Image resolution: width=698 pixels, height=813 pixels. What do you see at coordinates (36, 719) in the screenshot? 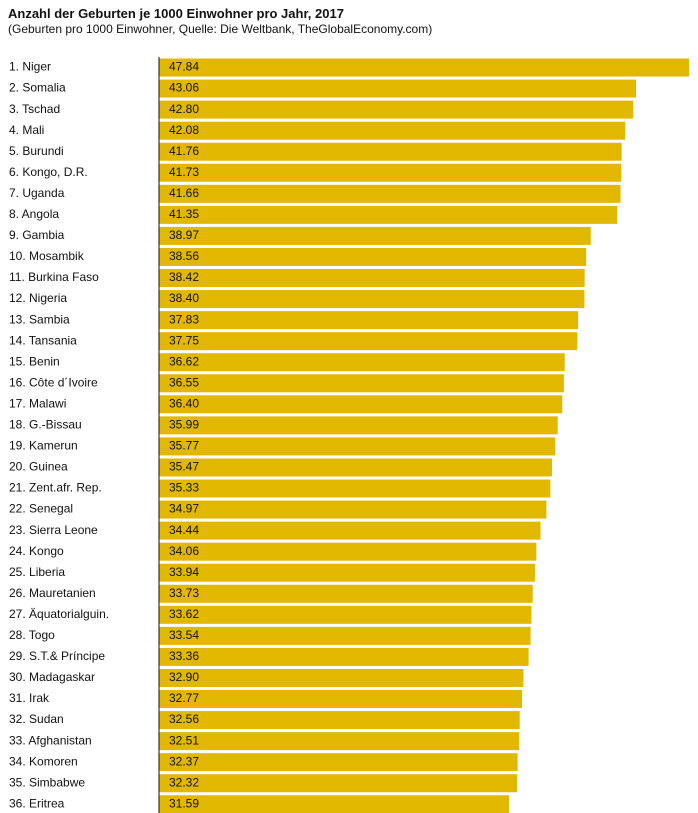
I see `category-label: 32. Sudan` at bounding box center [36, 719].